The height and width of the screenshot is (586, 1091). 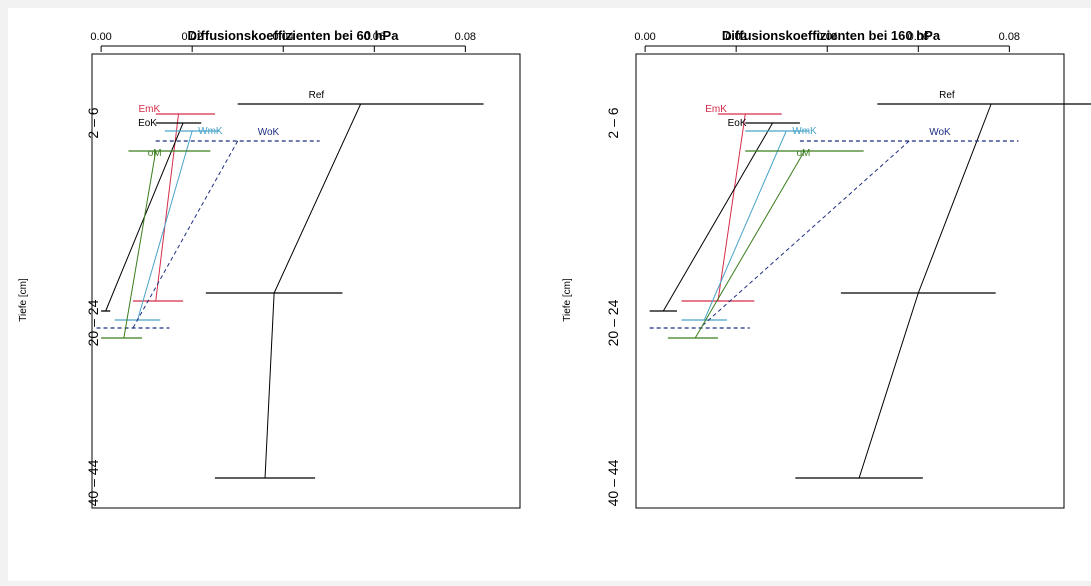 What do you see at coordinates (567, 300) in the screenshot?
I see `y-axis-label-right: Tiefe [cm]` at bounding box center [567, 300].